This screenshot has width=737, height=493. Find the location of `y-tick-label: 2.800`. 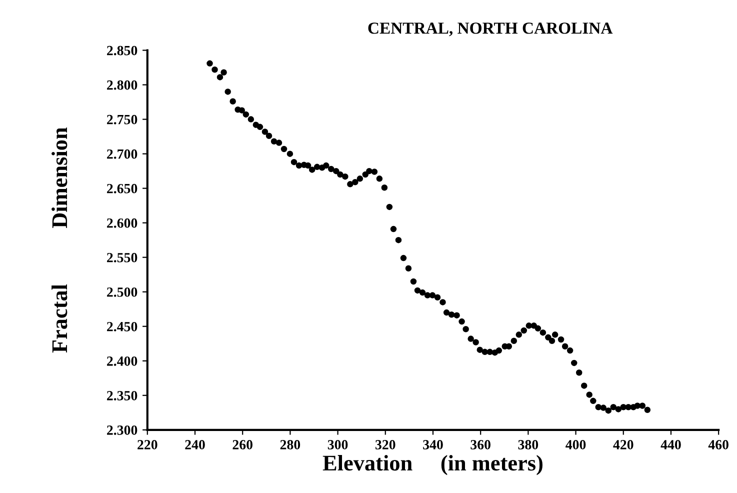

y-tick-label: 2.800 is located at coordinates (122, 85).